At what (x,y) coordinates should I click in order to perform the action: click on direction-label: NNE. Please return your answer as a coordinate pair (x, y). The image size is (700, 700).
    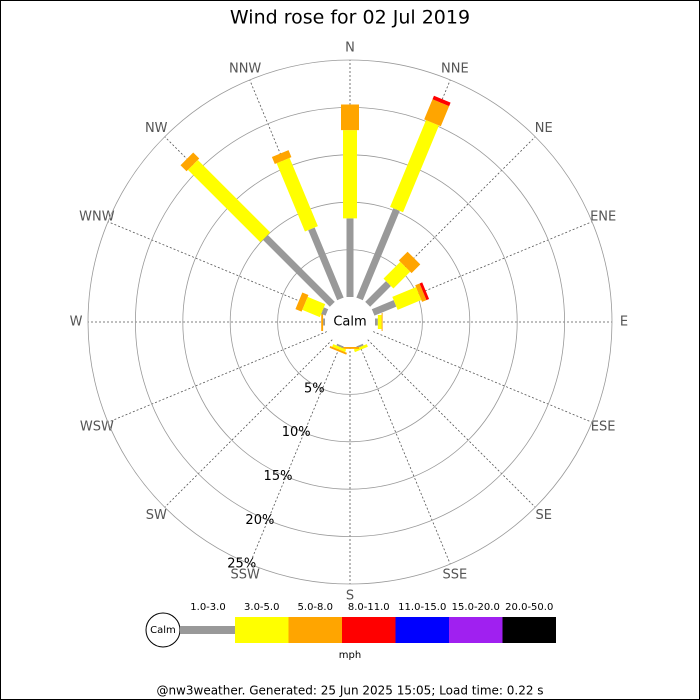
    Looking at the image, I should click on (455, 68).